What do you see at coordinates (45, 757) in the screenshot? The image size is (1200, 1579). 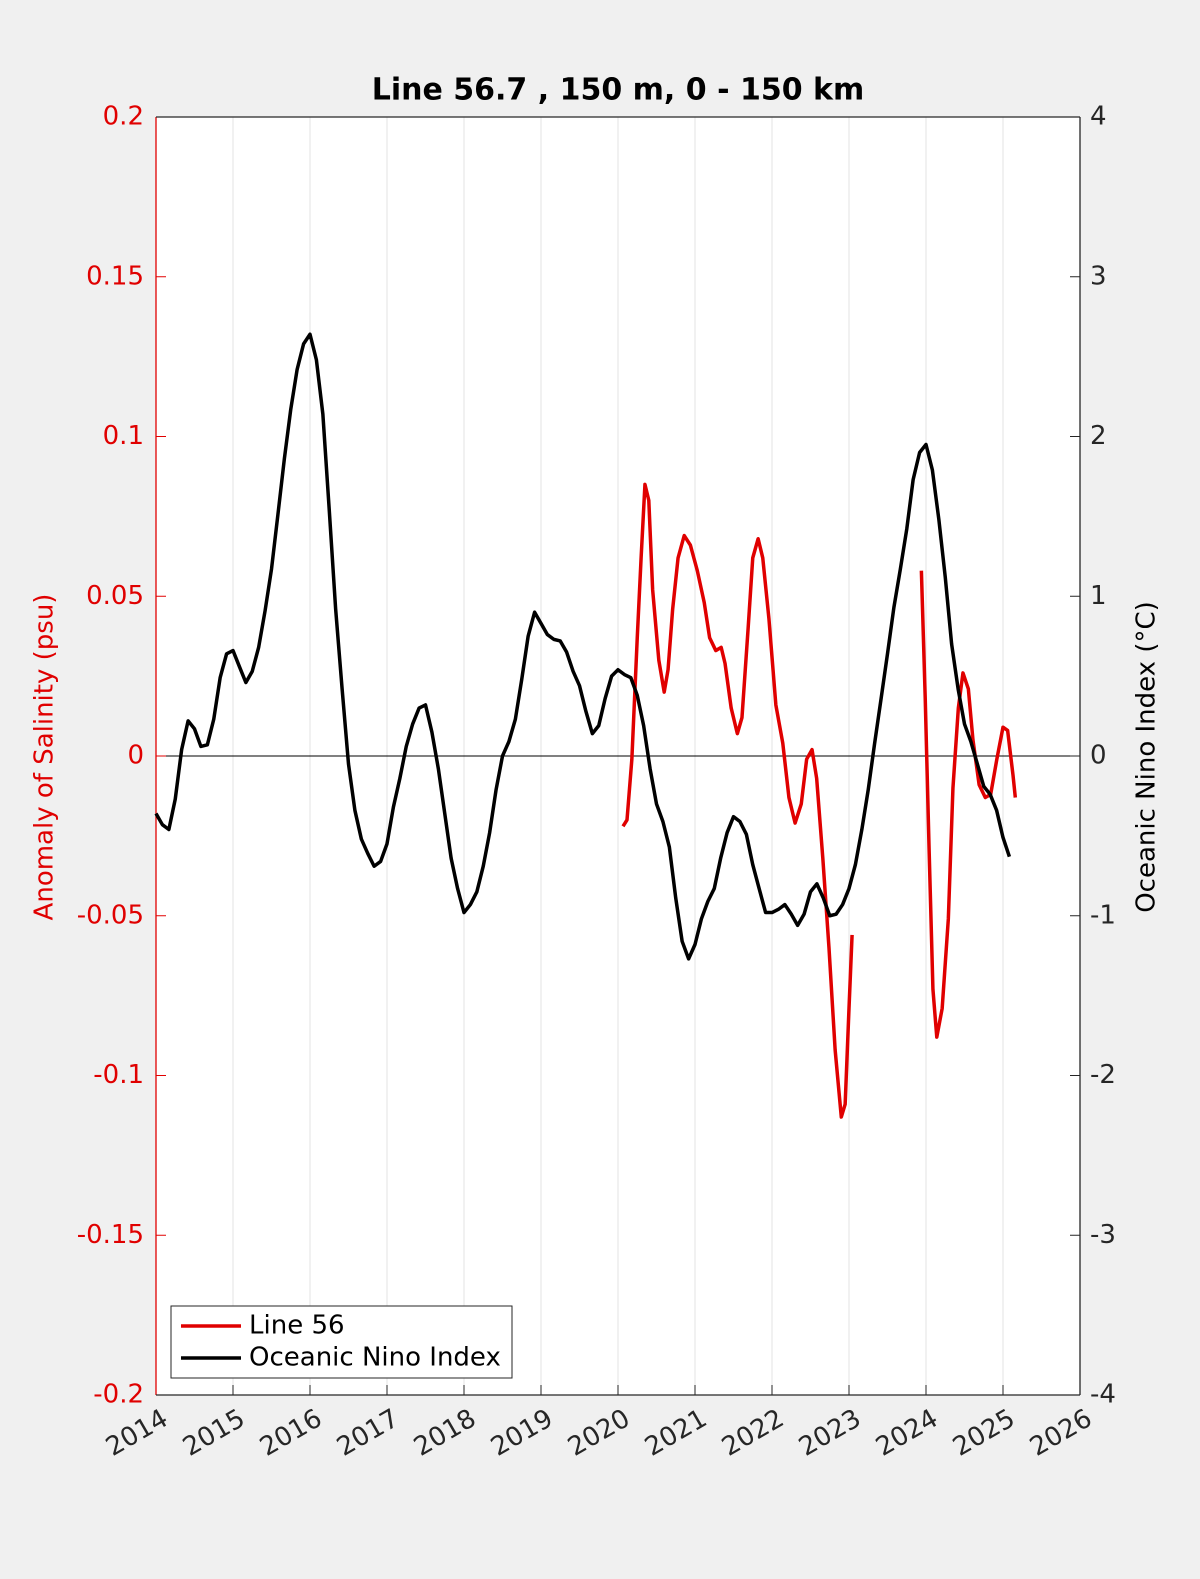 I see `y-axis-label: Anomaly of Salinity (psu)` at bounding box center [45, 757].